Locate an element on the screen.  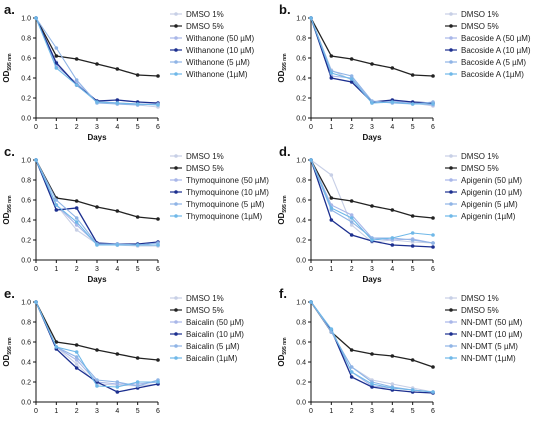
legend-label: Baicalin (50 µM) is located at coordinates (215, 322).